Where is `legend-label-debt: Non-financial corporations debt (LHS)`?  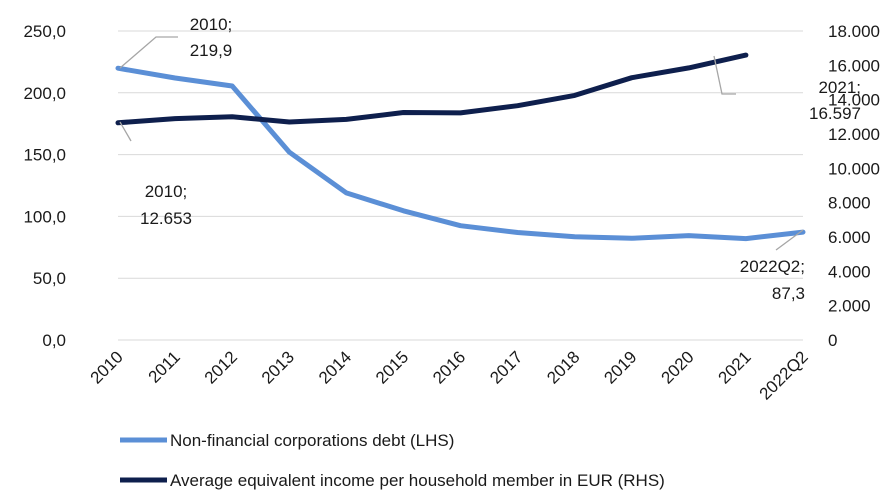 legend-label-debt: Non-financial corporations debt (LHS) is located at coordinates (312, 440).